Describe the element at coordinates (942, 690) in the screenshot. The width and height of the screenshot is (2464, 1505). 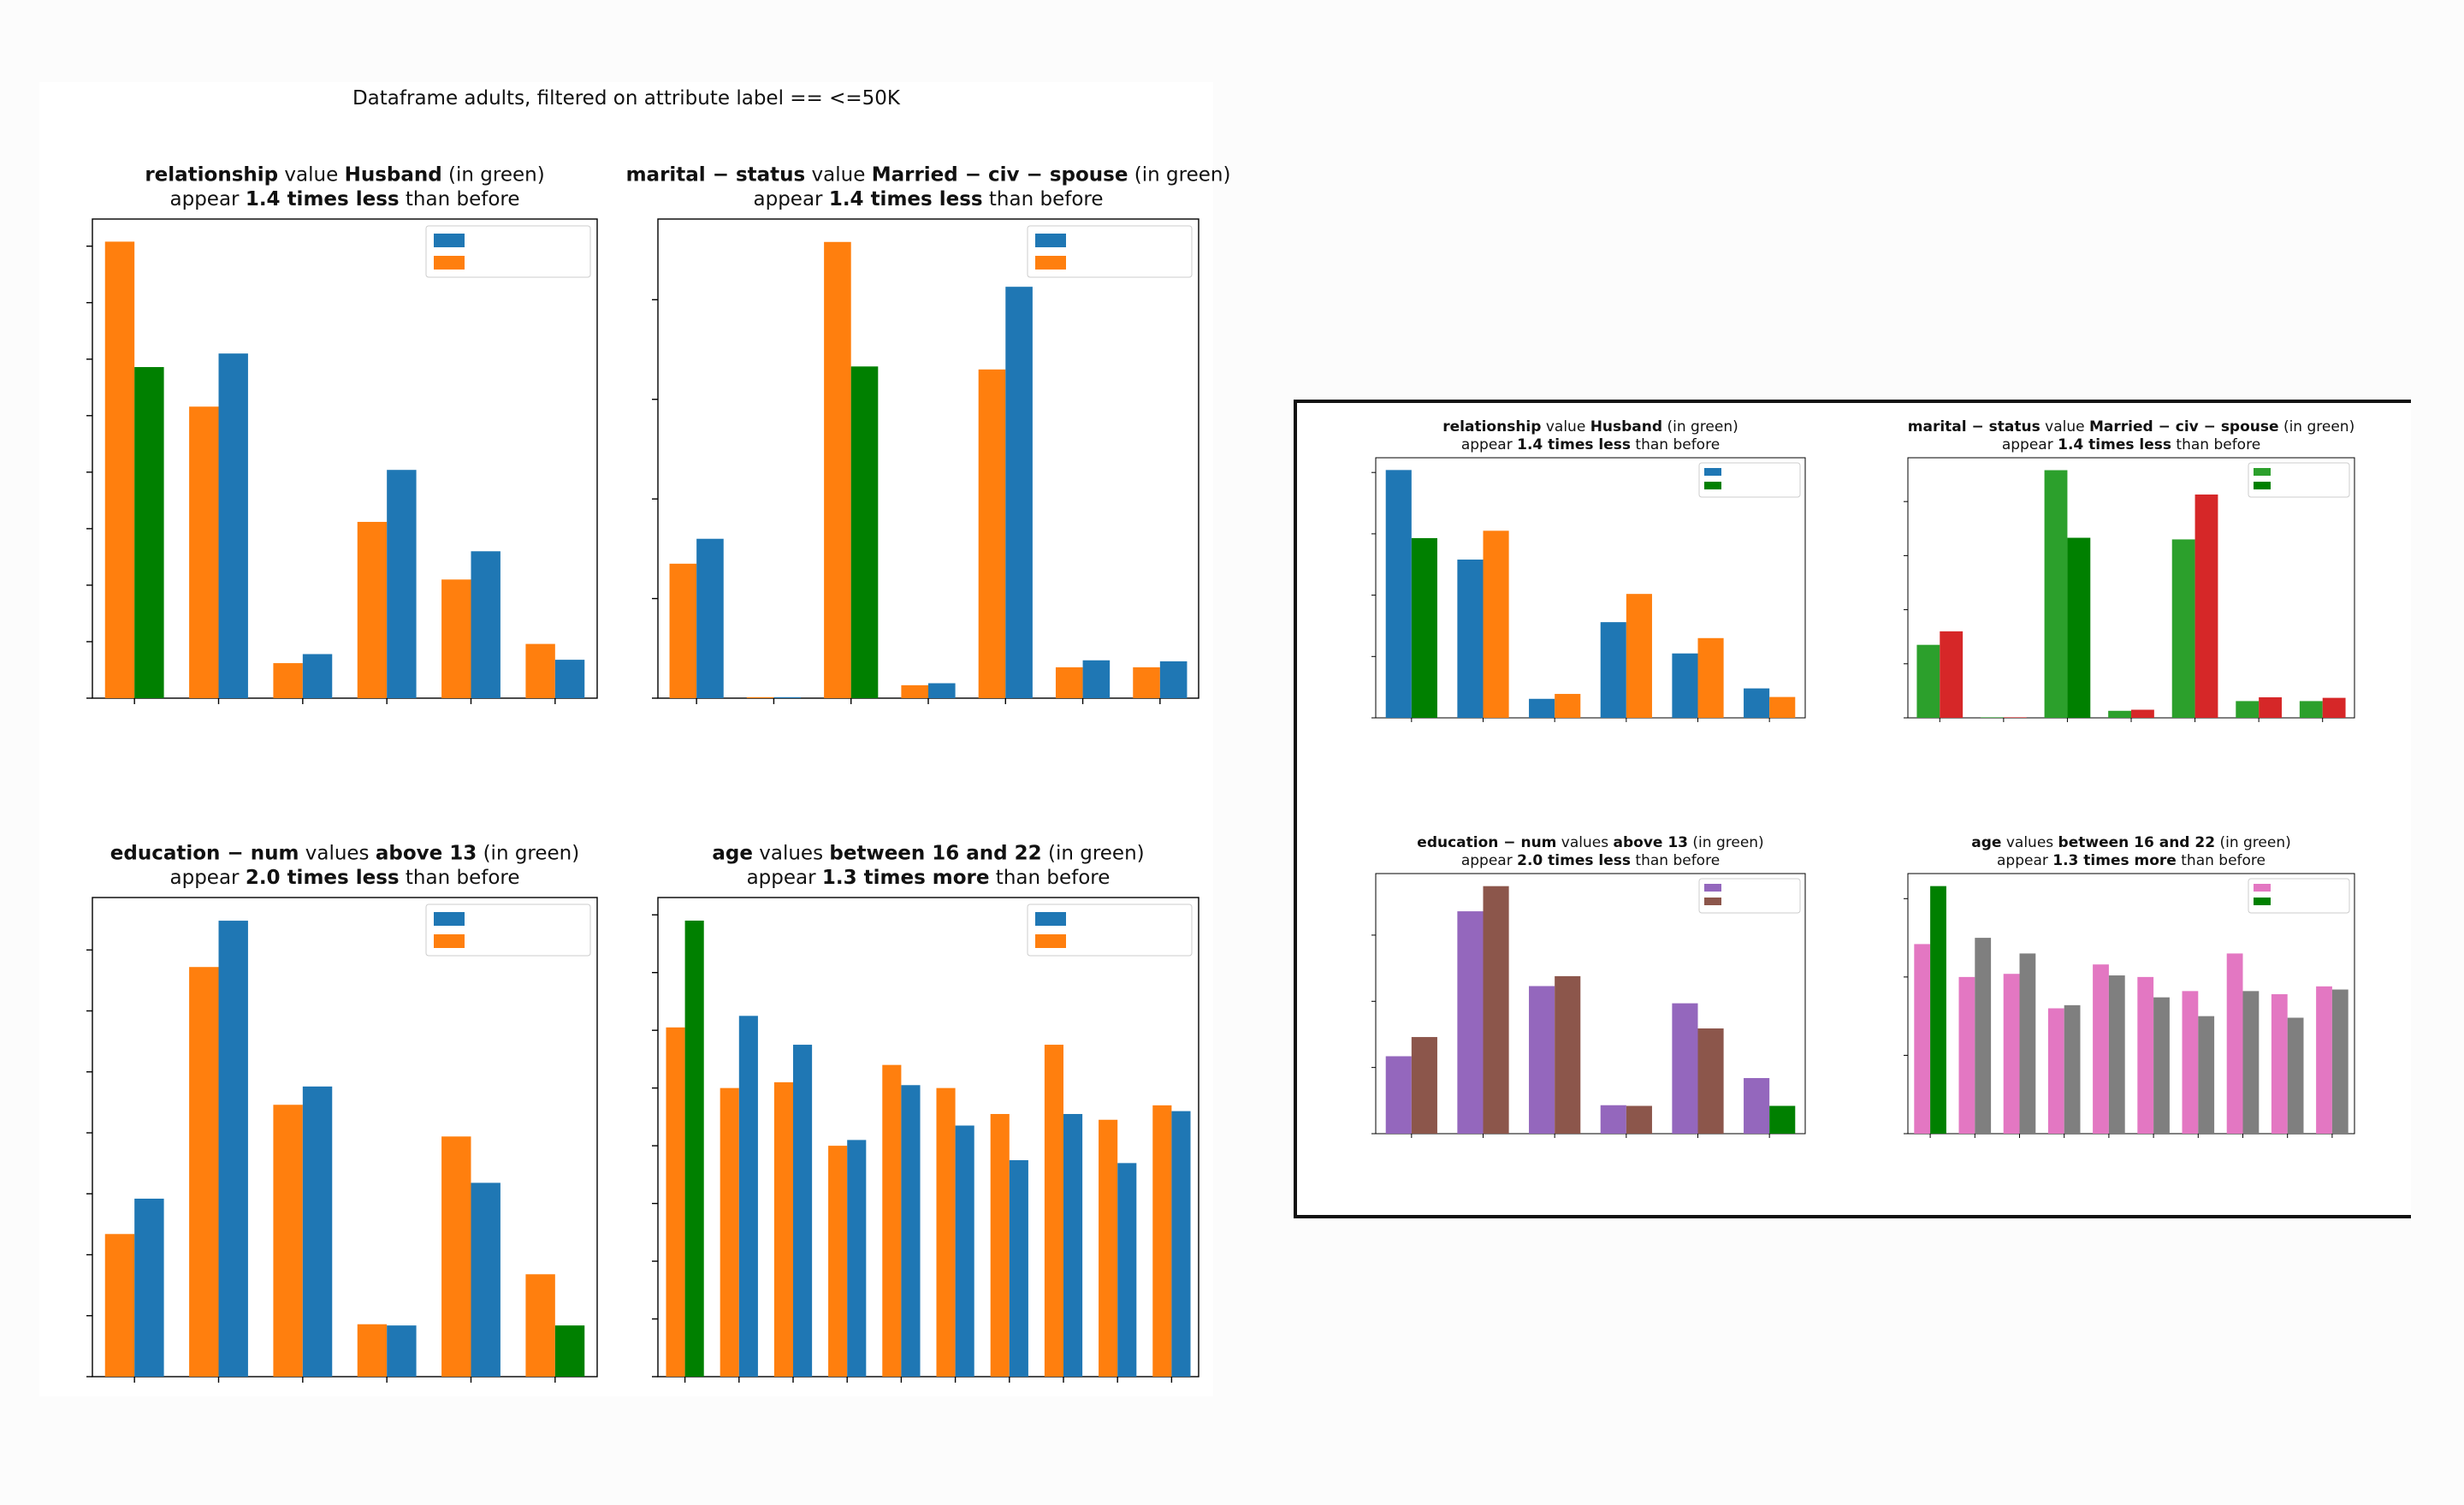
I see `bar-after-married-spouse-absent` at that location.